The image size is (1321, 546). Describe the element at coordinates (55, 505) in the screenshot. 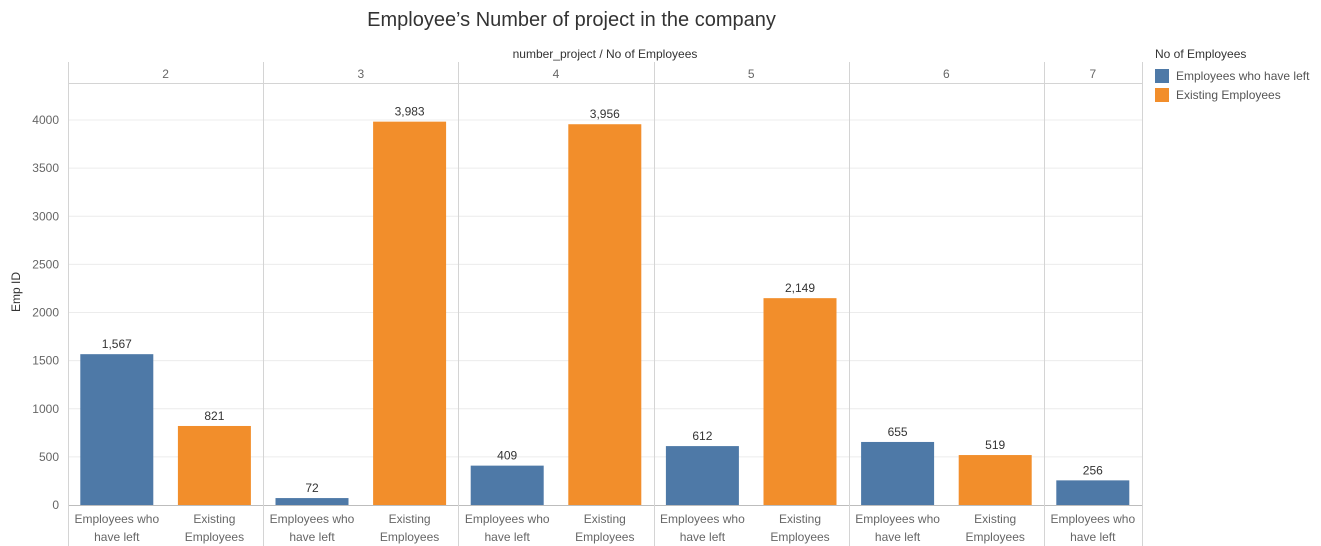

I see `y-tick-label: 0` at that location.